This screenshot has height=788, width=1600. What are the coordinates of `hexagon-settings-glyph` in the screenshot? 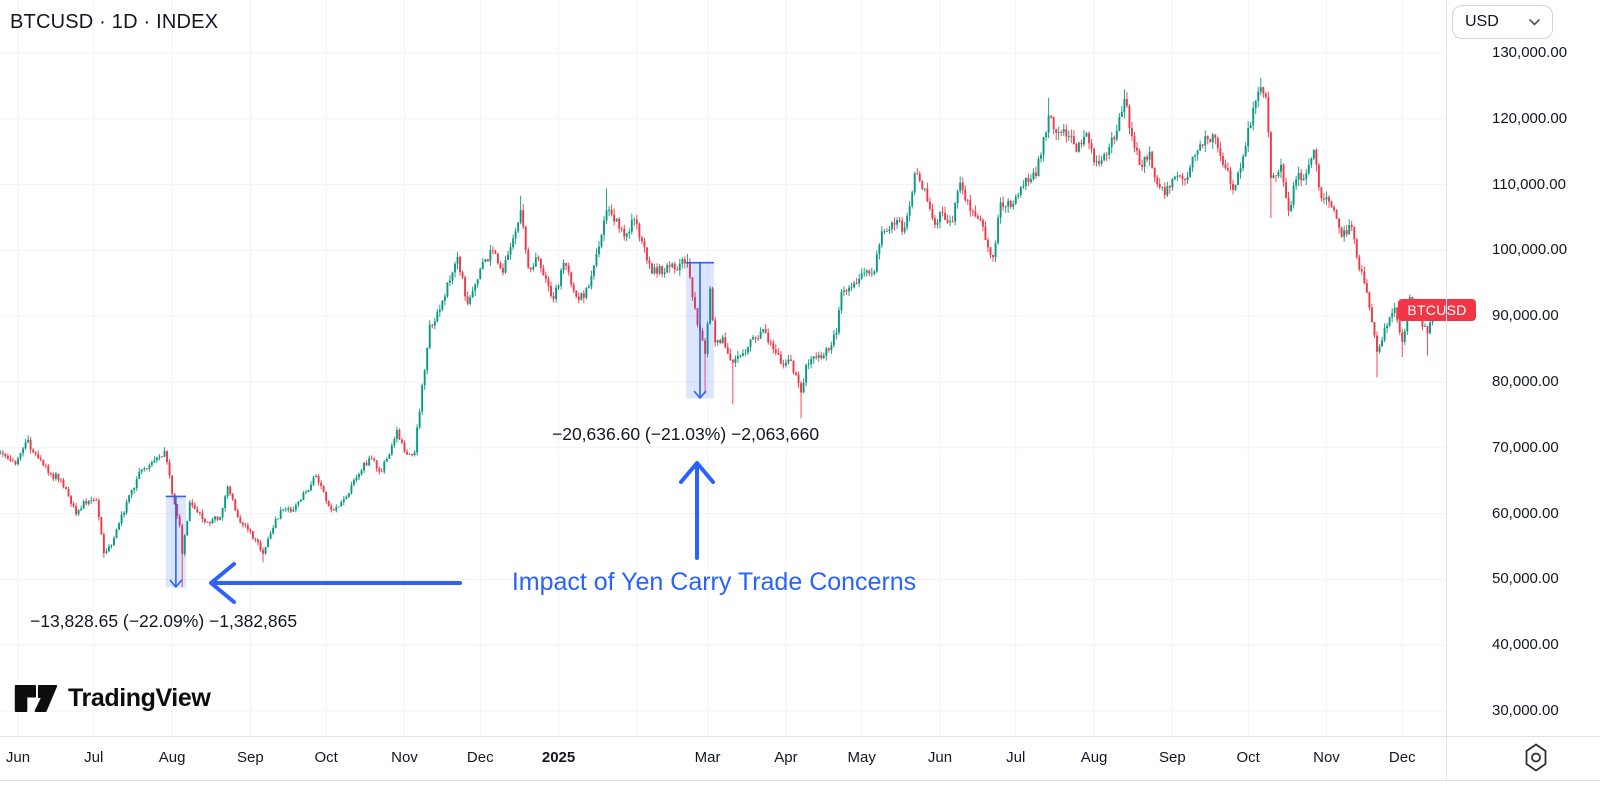 It's located at (1536, 757).